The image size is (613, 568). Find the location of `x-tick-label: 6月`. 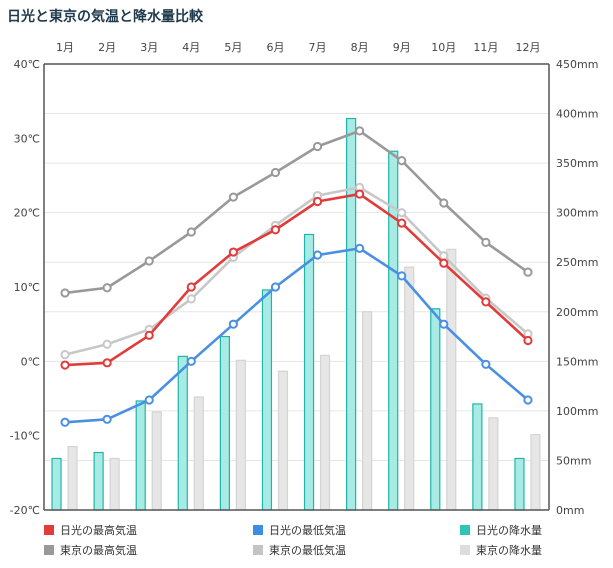

x-tick-label: 6月 is located at coordinates (275, 47).